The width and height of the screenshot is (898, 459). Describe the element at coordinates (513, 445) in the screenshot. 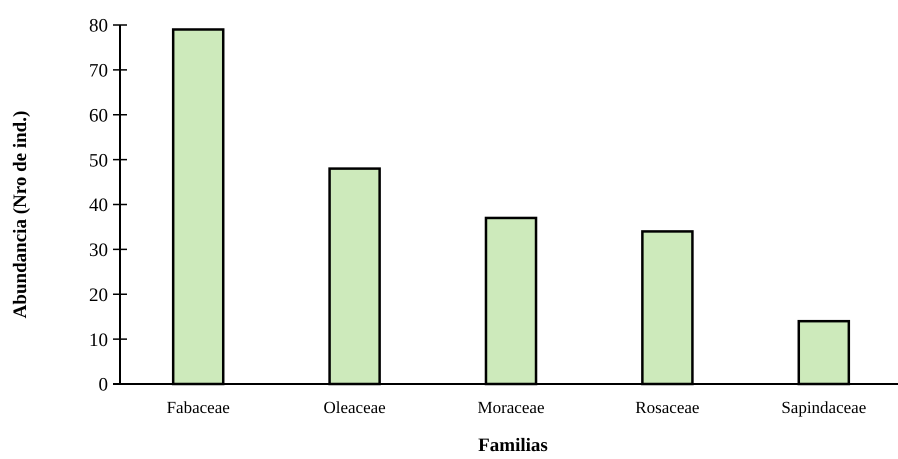

I see `x-axis-title: Familias` at that location.